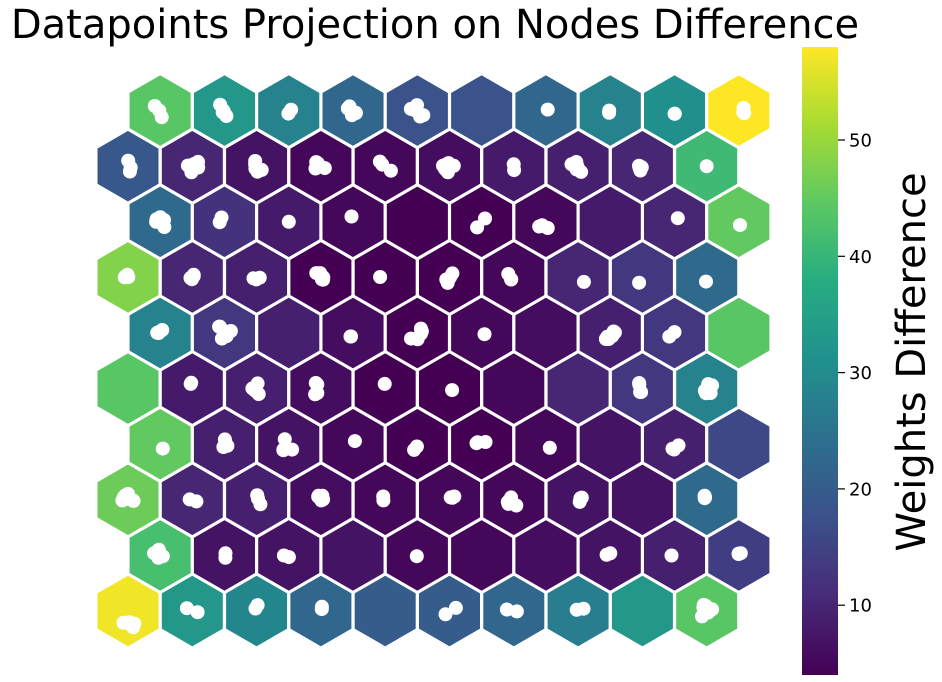 The image size is (942, 682). Describe the element at coordinates (860, 141) in the screenshot. I see `colorbar-tick-label: 50` at that location.